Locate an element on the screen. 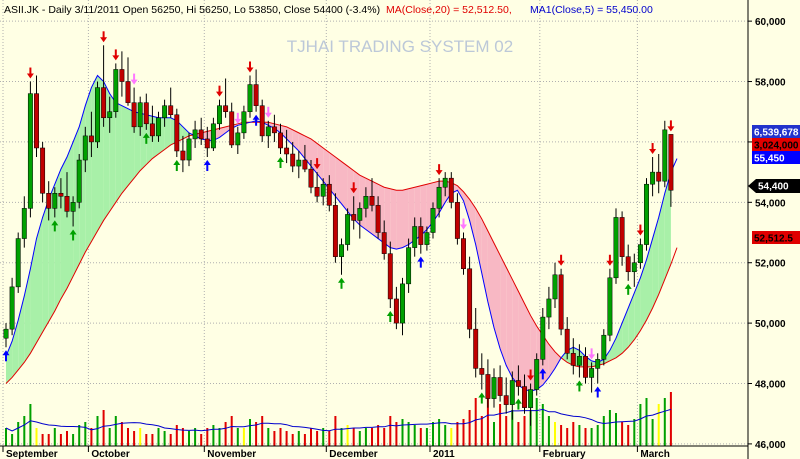 The image size is (800, 459). volume-ma-badge-box is located at coordinates (776, 144).